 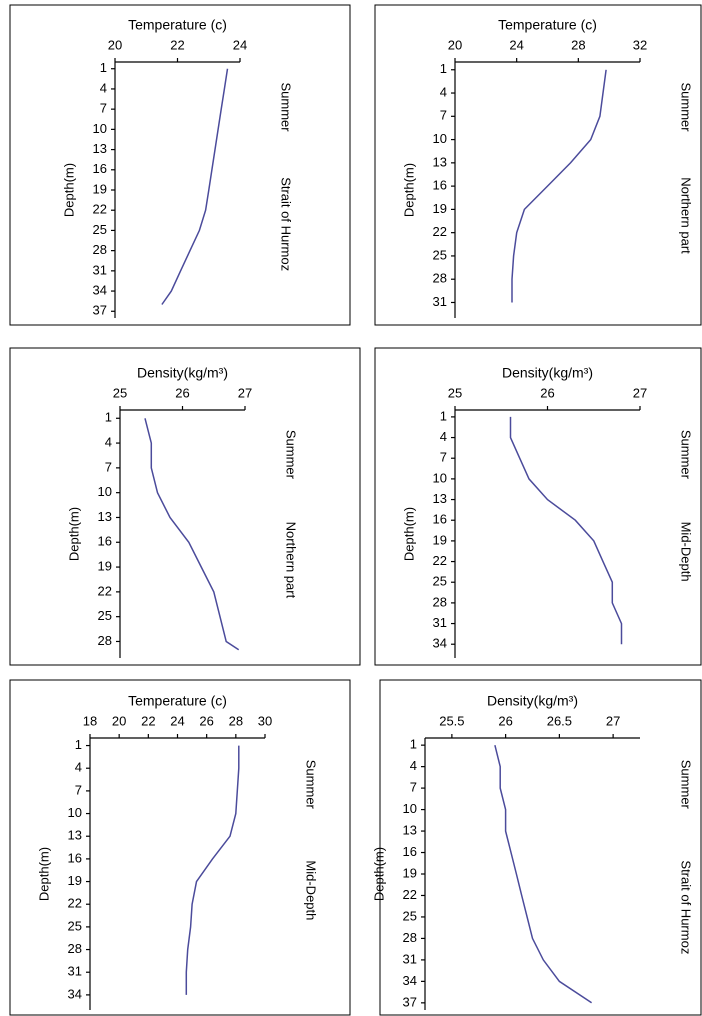 I want to click on annotation: Mid-Depth, so click(x=311, y=890).